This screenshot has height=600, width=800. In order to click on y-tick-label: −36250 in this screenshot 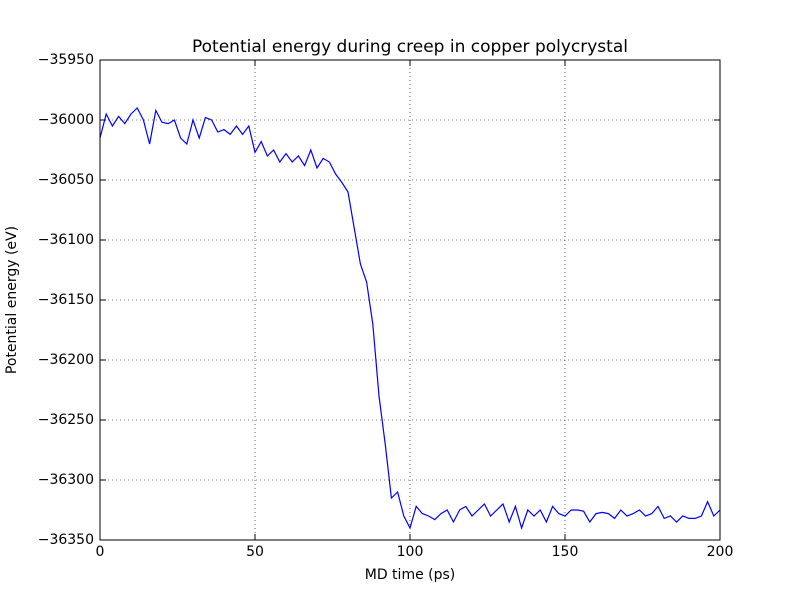, I will do `click(66, 420)`.